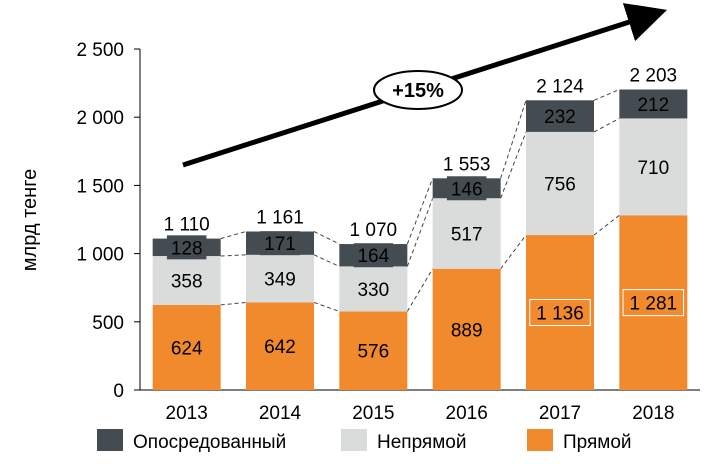 The width and height of the screenshot is (719, 464). What do you see at coordinates (653, 413) in the screenshot?
I see `x-tick-label: 2018` at bounding box center [653, 413].